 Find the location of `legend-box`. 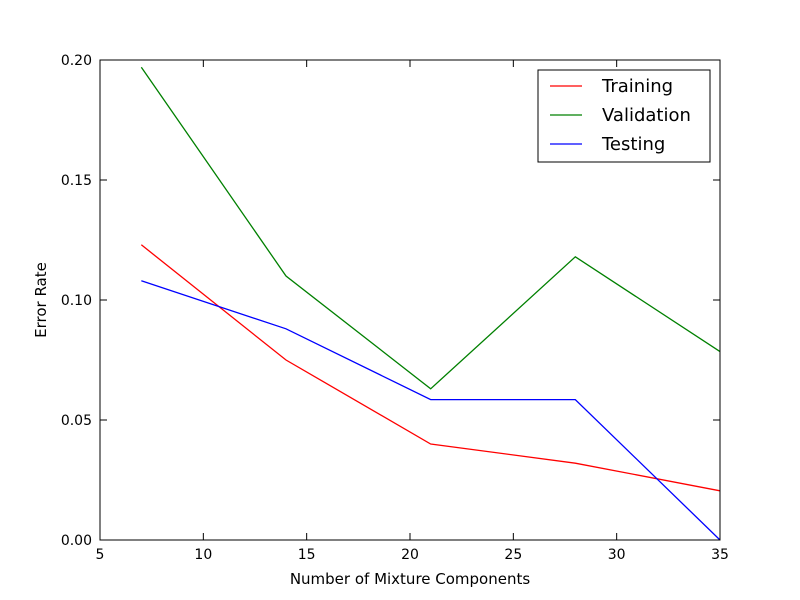

legend-box is located at coordinates (624, 116).